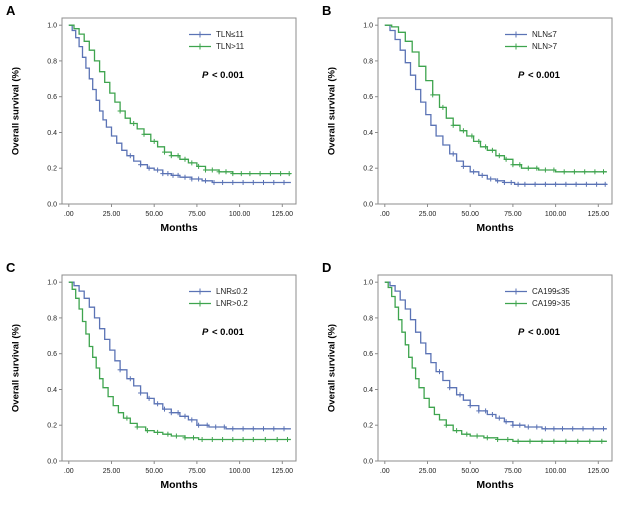  What do you see at coordinates (327, 10) in the screenshot?
I see `panel-label-b: B` at bounding box center [327, 10].